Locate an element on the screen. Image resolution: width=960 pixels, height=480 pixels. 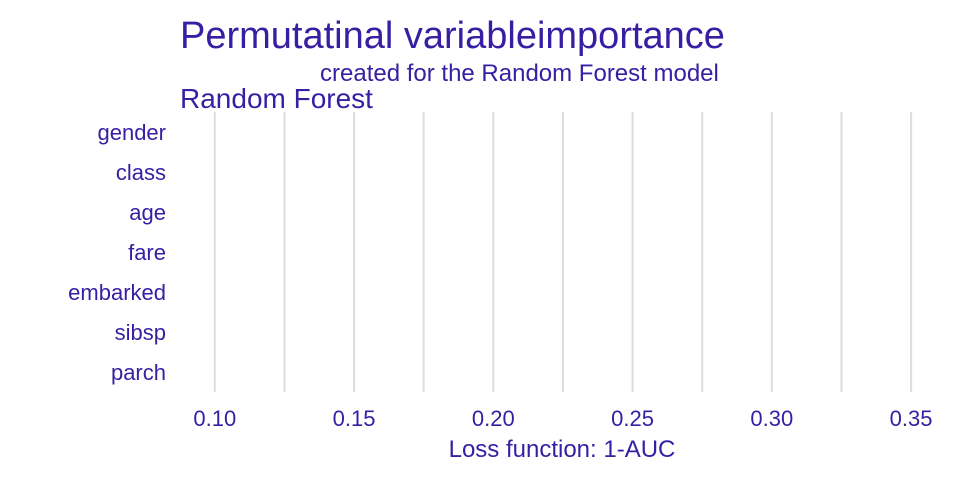
y-tick-label: sibsp is located at coordinates (140, 332).